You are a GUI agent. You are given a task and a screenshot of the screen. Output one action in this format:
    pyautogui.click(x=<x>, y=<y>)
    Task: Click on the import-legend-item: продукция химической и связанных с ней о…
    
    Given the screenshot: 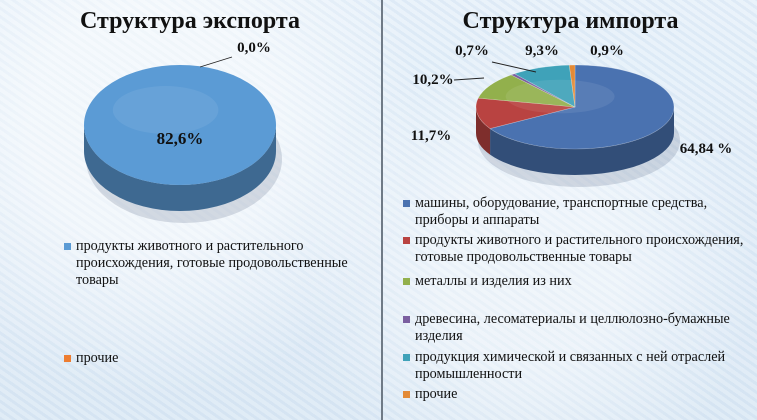 What is the action you would take?
    pyautogui.click(x=578, y=366)
    